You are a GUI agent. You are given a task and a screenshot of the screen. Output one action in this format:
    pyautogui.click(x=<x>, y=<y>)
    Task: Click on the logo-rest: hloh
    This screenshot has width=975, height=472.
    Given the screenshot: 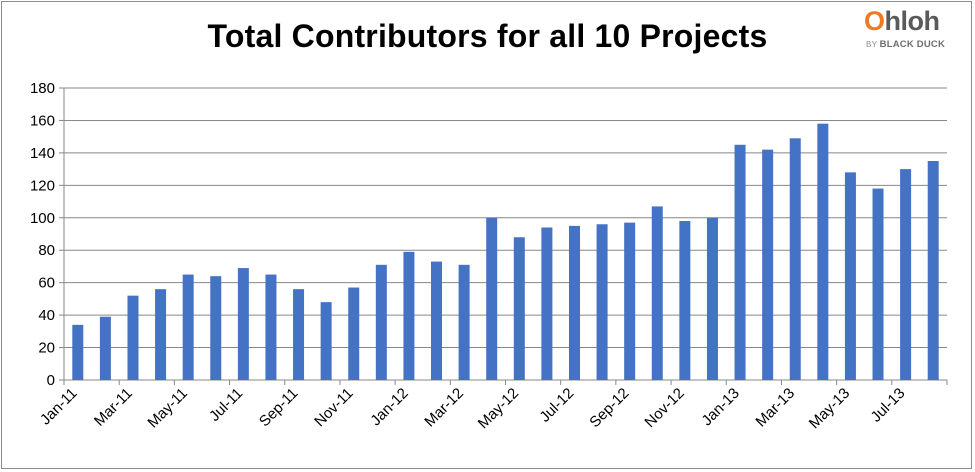 What is the action you would take?
    pyautogui.click(x=912, y=21)
    